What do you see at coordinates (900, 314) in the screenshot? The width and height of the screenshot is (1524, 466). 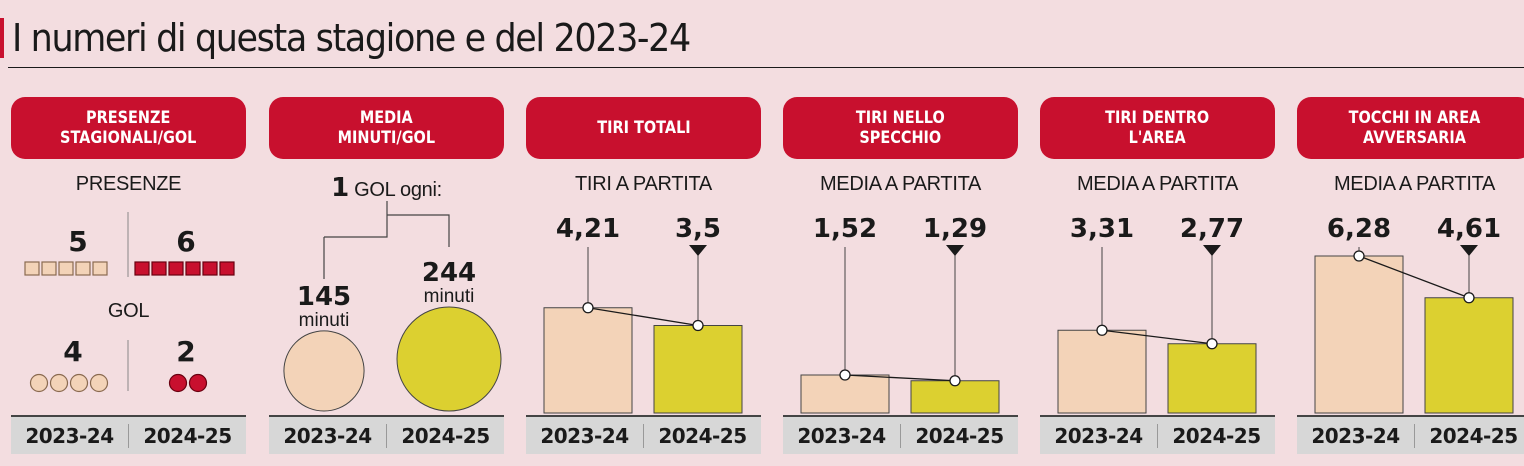 I see `tiri-nello-specchio-chart: 1,52 1,29` at bounding box center [900, 314].